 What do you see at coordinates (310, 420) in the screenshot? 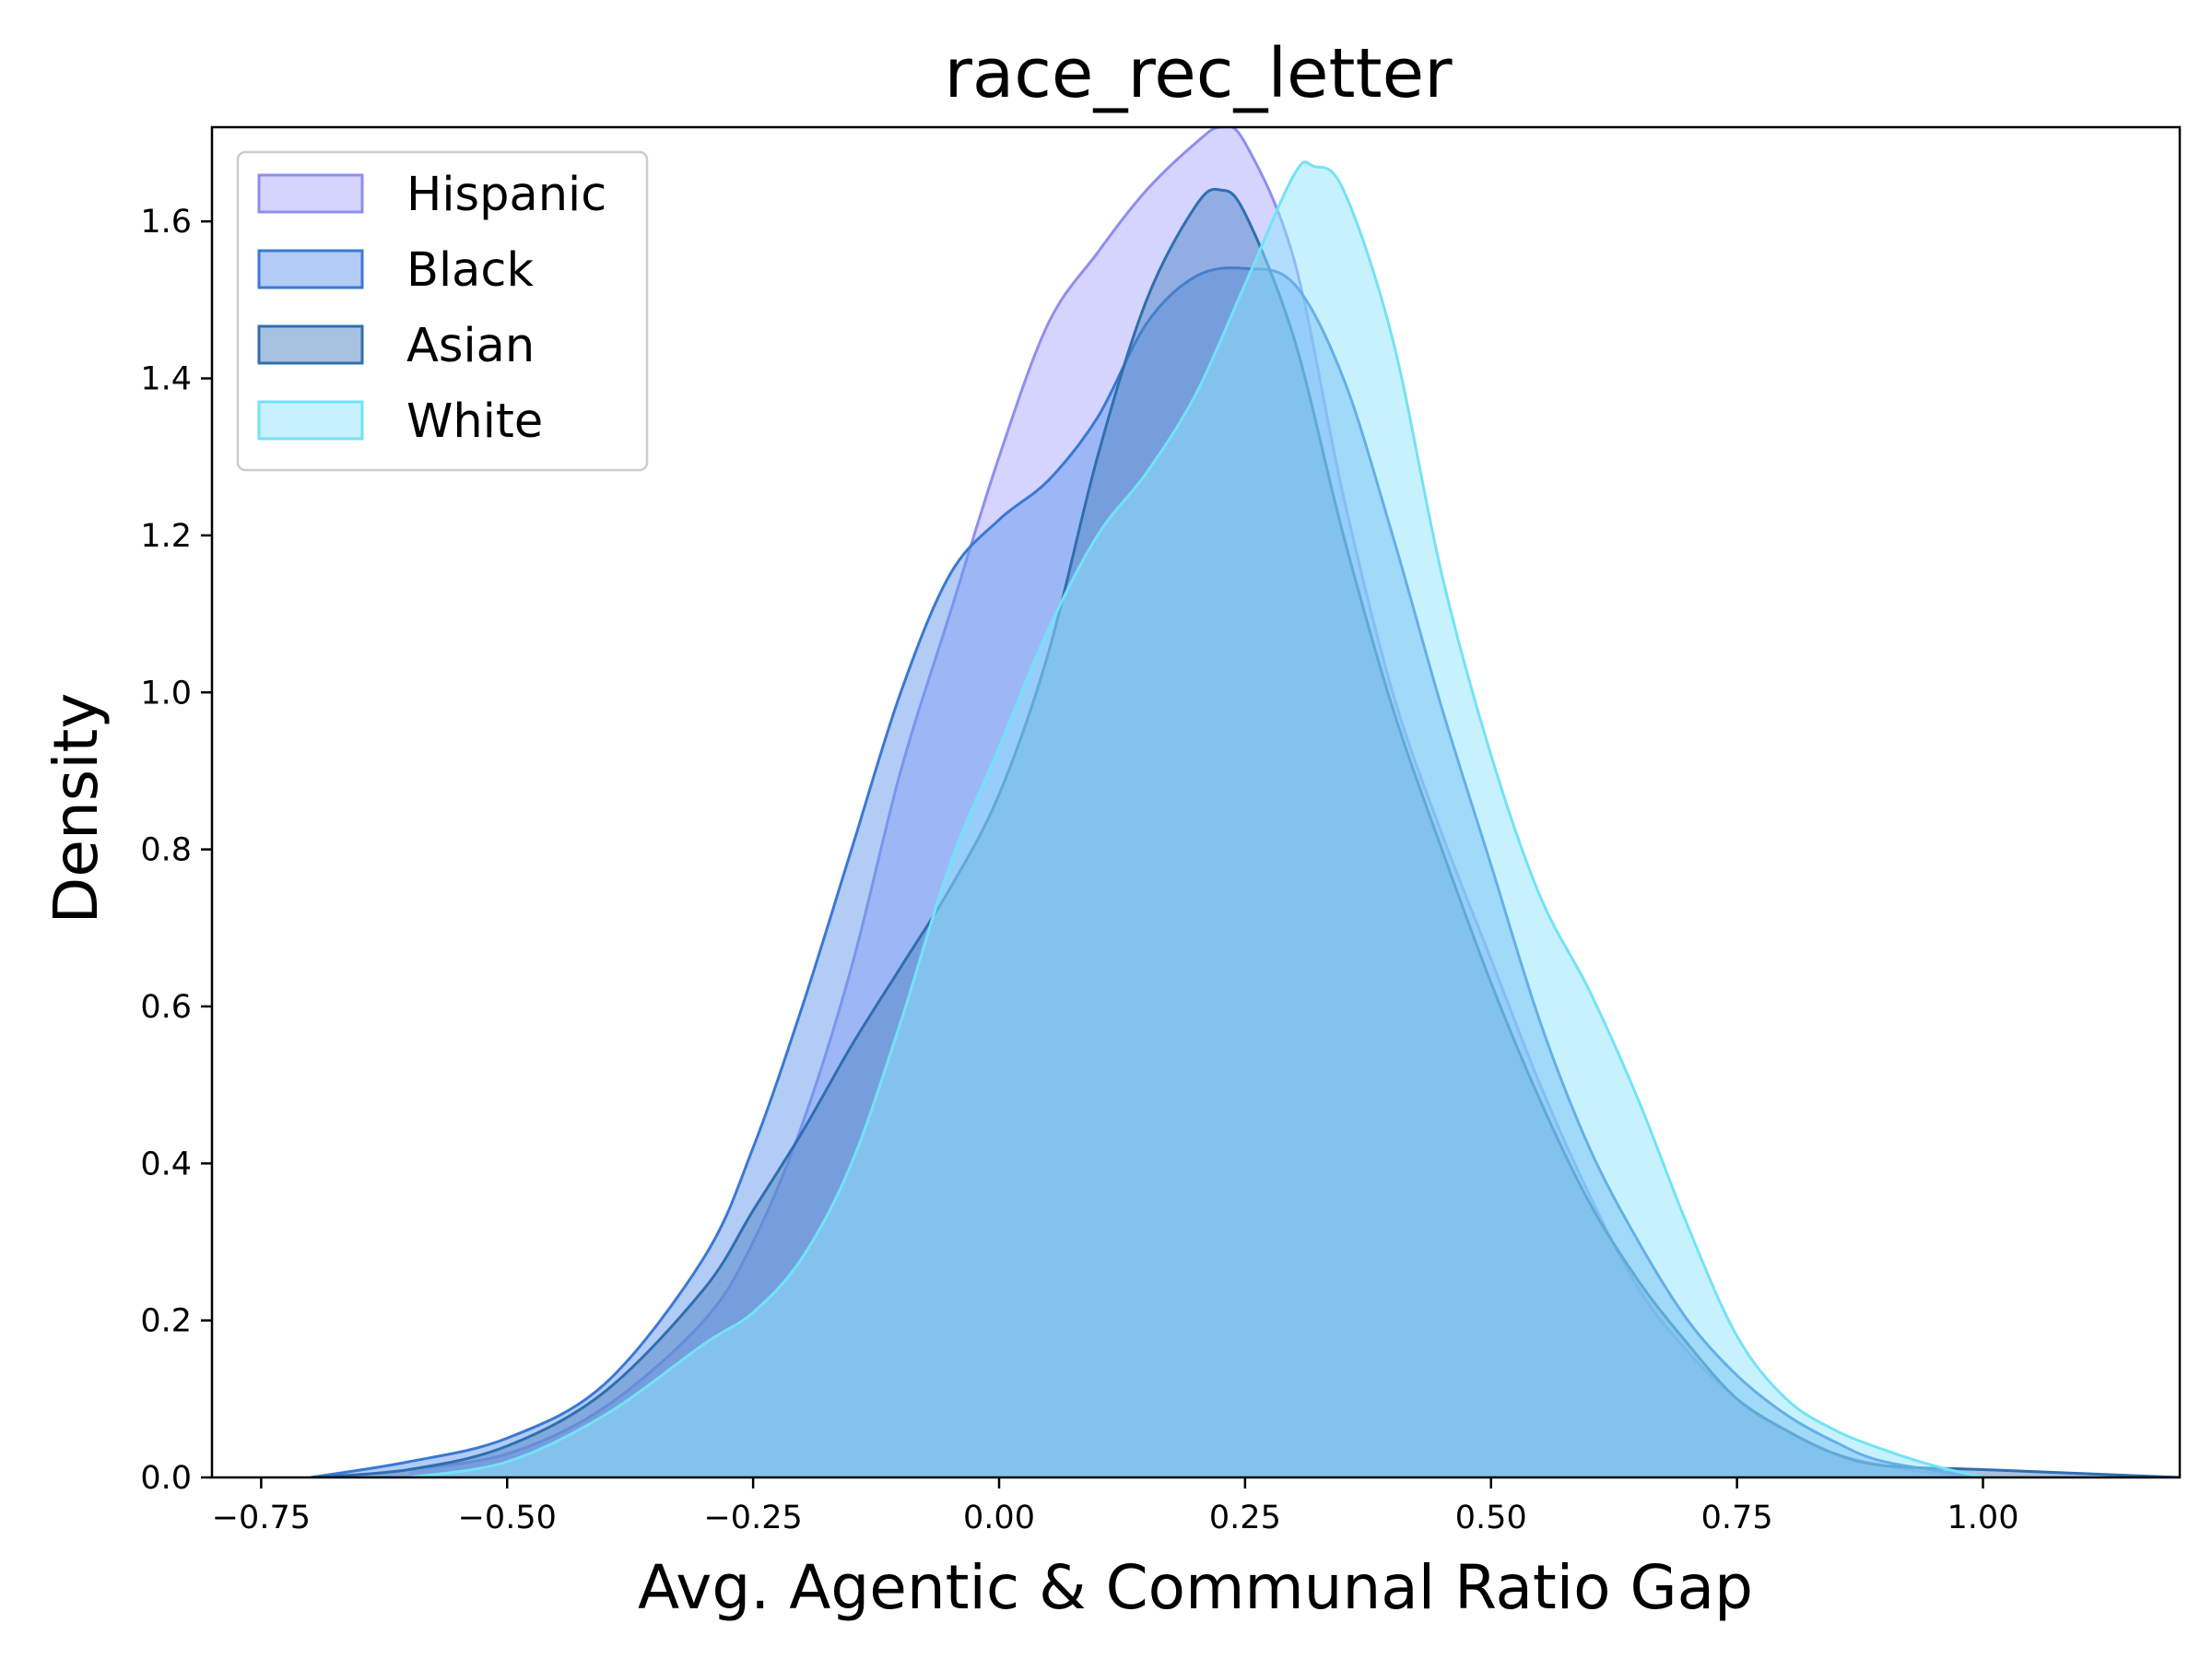
I see `legend-swatch-white` at bounding box center [310, 420].